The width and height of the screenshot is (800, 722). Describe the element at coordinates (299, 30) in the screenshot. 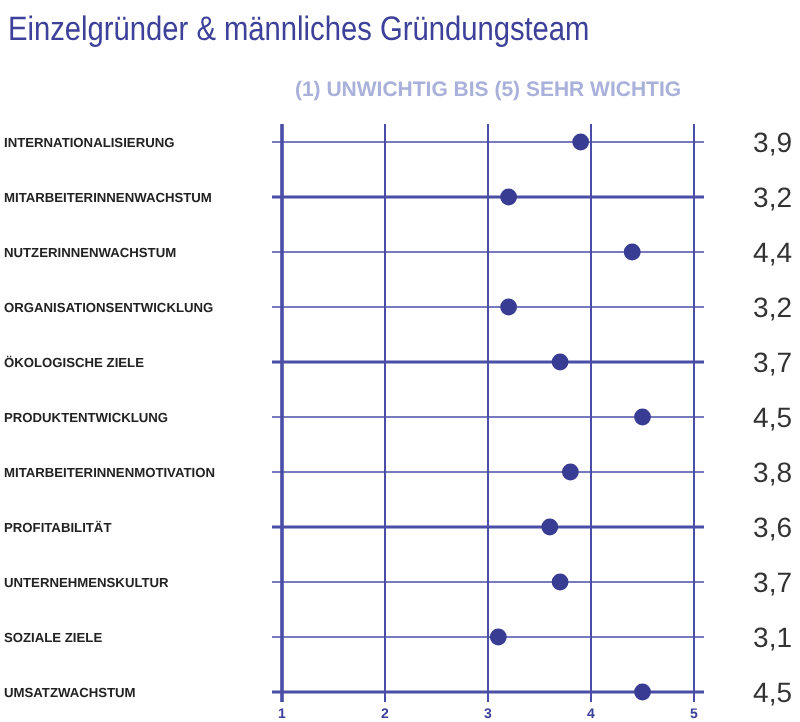

I see `chart-title: Einzelgründer & männliches Gründungsteam` at that location.